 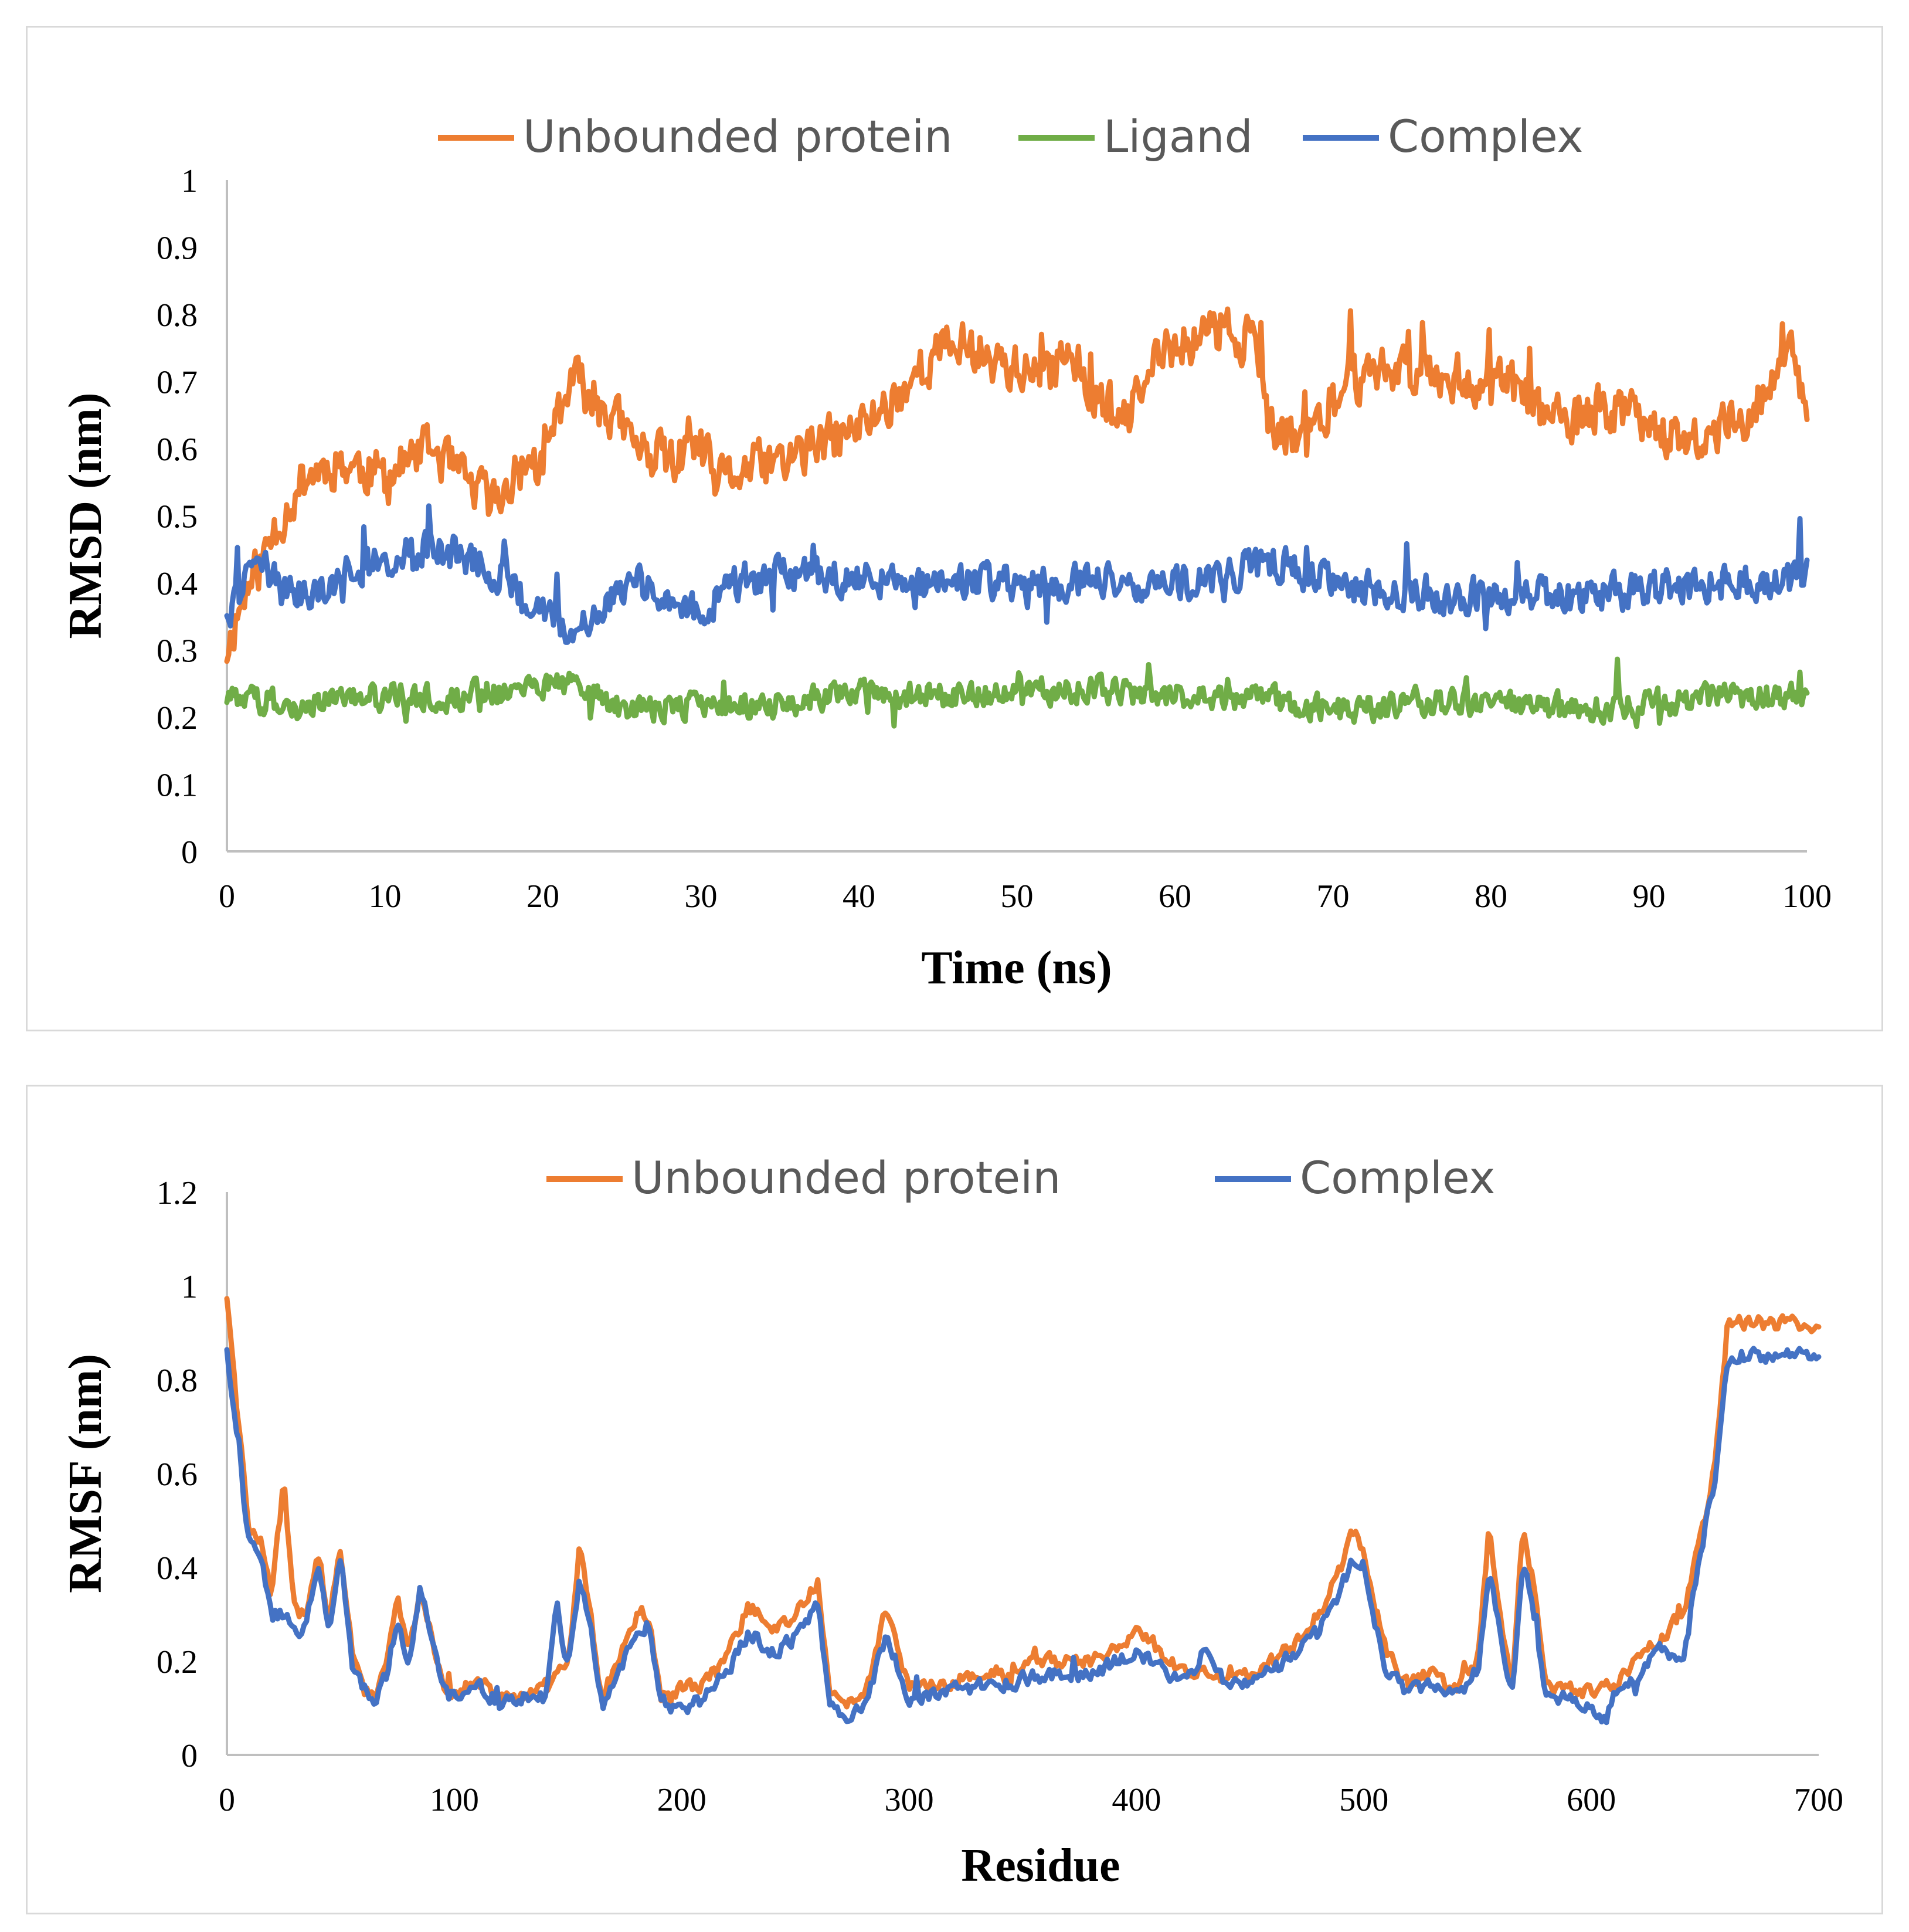 What do you see at coordinates (909, 1800) in the screenshot?
I see `rmsf-x-tick-label: 300` at bounding box center [909, 1800].